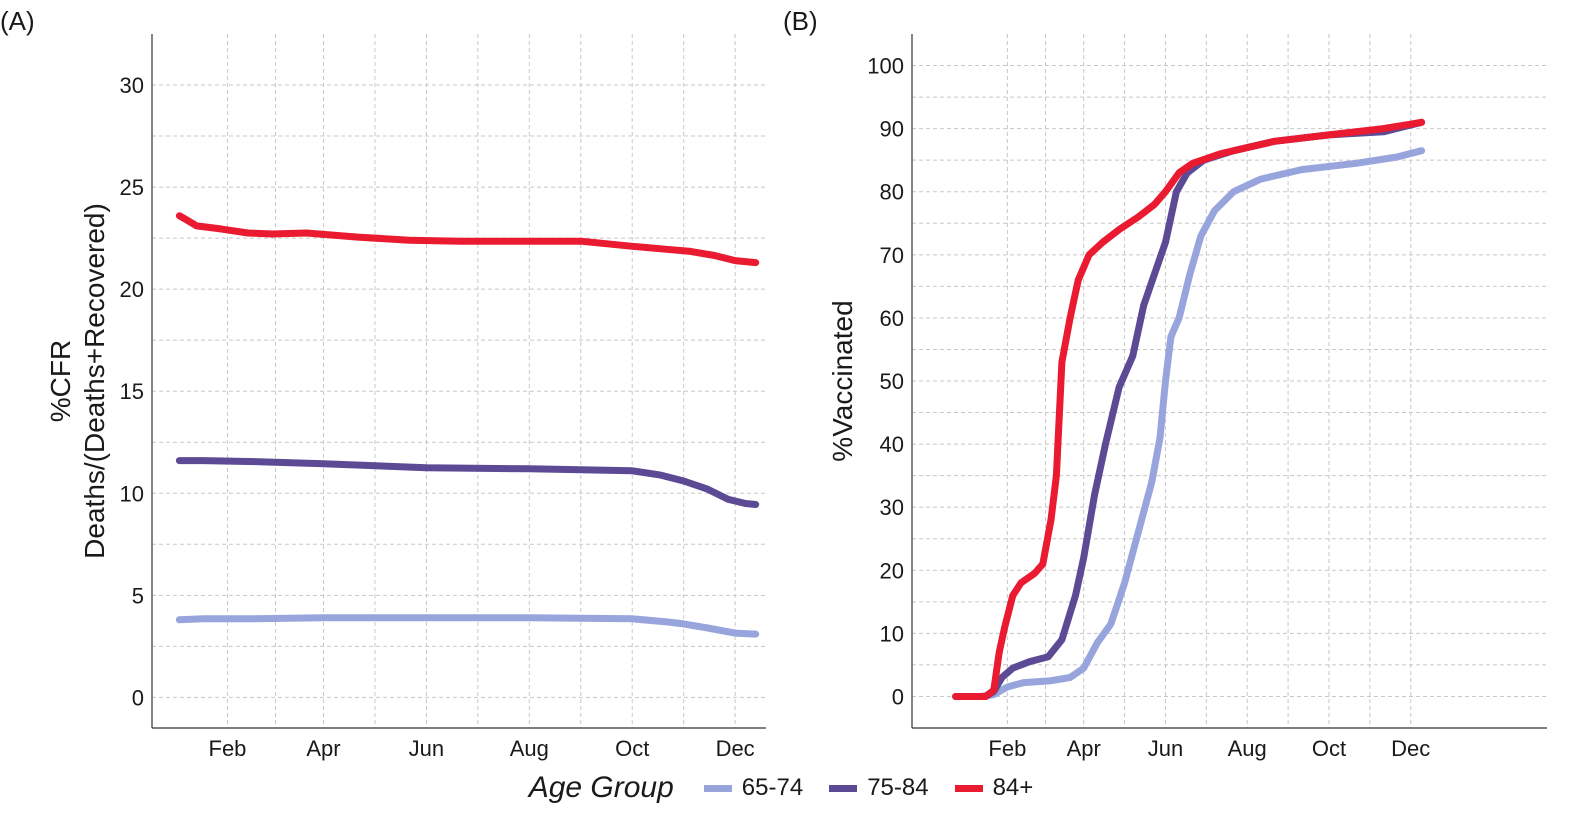 Image resolution: width=1574 pixels, height=814 pixels. I want to click on y-axis-title: %Vaccinated, so click(842, 380).